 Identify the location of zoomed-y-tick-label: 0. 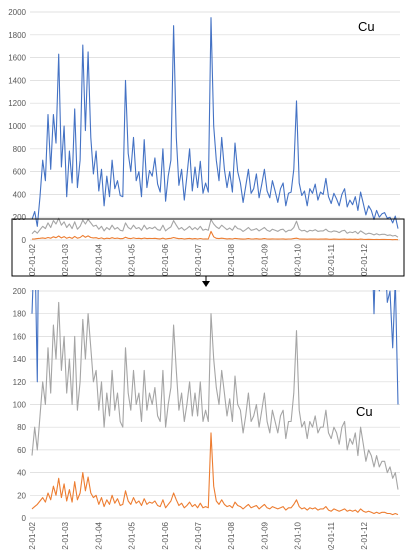
(24, 518).